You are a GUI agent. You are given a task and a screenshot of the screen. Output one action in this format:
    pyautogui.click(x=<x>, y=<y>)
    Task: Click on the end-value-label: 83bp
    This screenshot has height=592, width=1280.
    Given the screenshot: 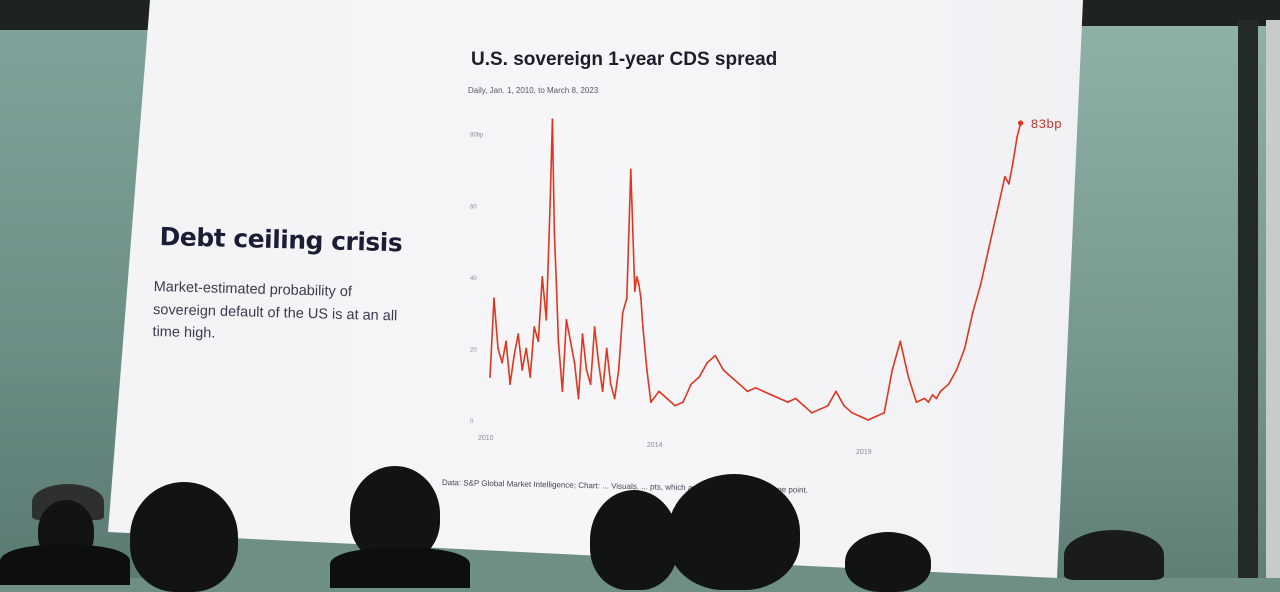 What is the action you would take?
    pyautogui.click(x=1046, y=124)
    